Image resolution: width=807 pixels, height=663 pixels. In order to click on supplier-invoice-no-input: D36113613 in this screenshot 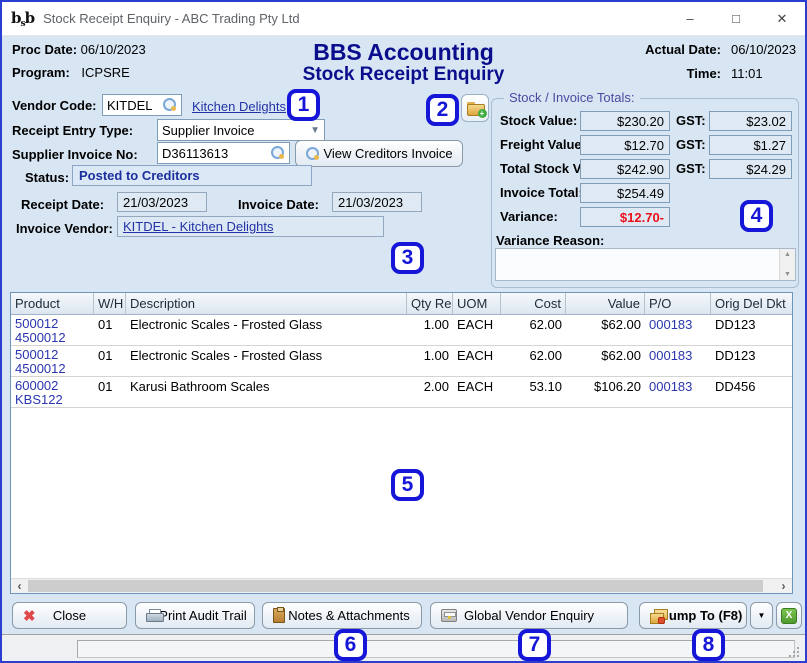, I will do `click(223, 153)`.